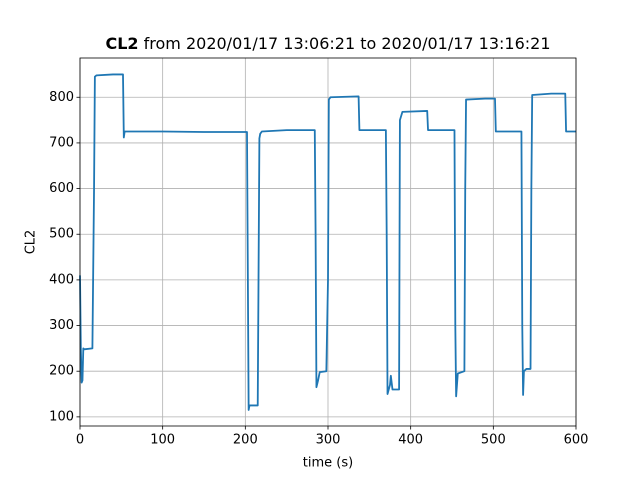 The width and height of the screenshot is (640, 484). What do you see at coordinates (162, 440) in the screenshot?
I see `x-tick-label: 100` at bounding box center [162, 440].